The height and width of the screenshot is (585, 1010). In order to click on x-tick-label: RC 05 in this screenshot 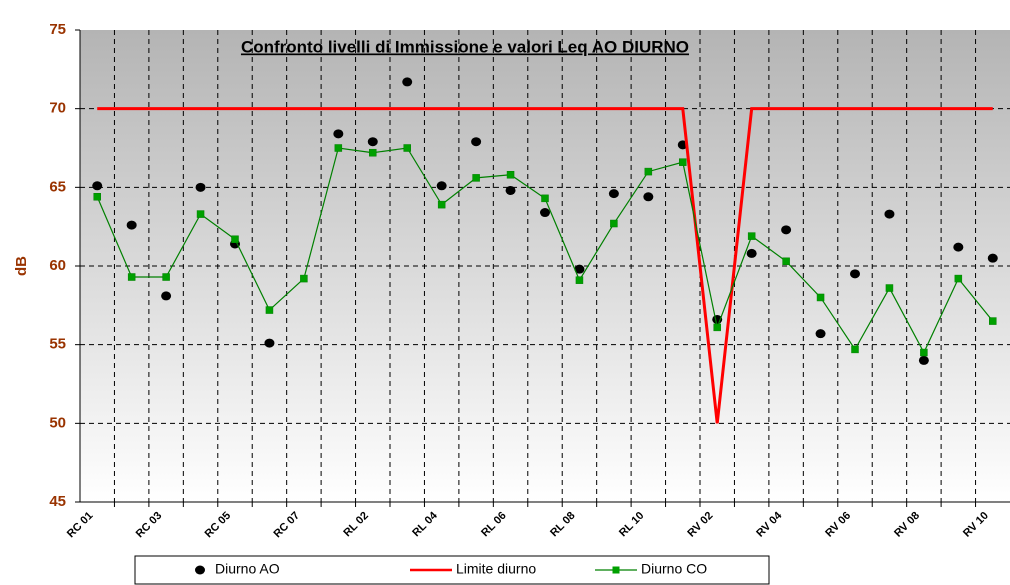, I will do `click(218, 525)`.